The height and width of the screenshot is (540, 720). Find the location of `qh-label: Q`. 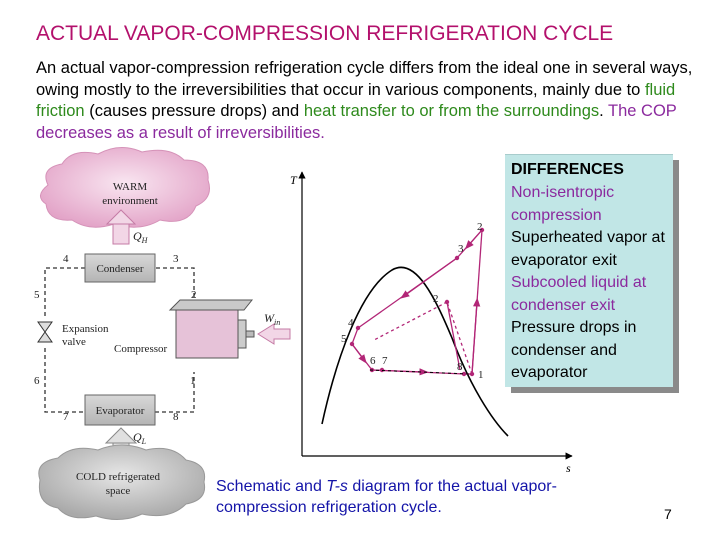

qh-label: Q is located at coordinates (137, 236).